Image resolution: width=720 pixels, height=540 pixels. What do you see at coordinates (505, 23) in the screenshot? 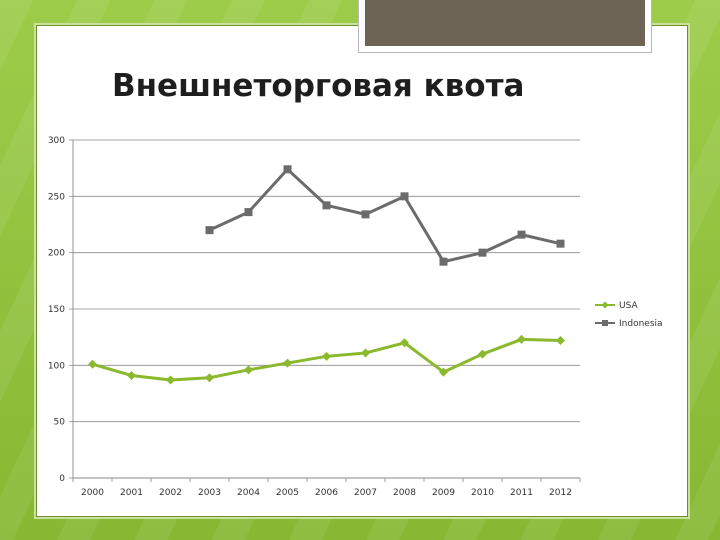
I see `decorative-header-fill` at bounding box center [505, 23].